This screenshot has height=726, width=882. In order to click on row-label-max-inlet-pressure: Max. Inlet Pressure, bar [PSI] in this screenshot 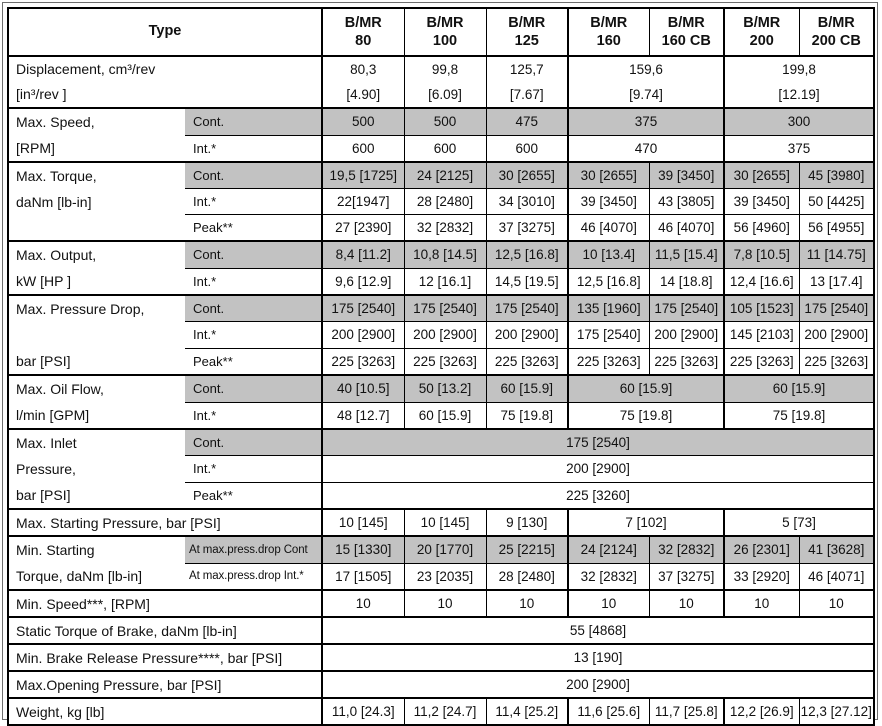, I will do `click(96, 469)`.